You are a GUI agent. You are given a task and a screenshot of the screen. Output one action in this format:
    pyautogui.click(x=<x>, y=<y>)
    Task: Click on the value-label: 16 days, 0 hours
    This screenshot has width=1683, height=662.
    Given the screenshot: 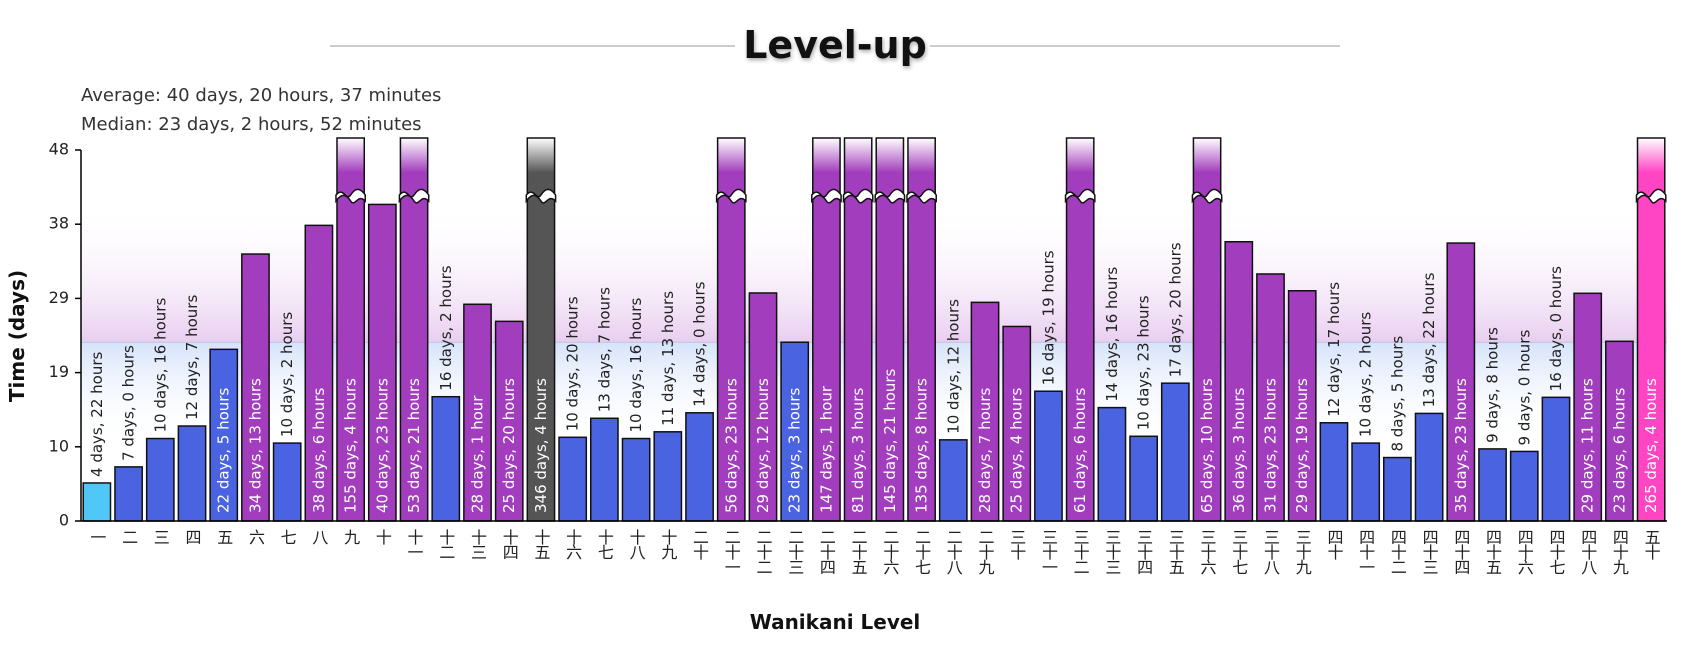 What is the action you would take?
    pyautogui.click(x=1556, y=328)
    